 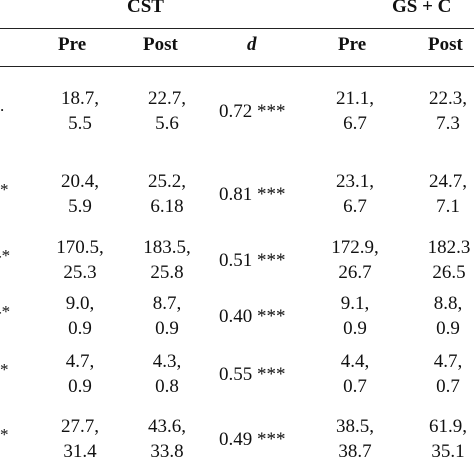 I want to click on cell-effect-size: 0.81 ***, so click(x=252, y=194).